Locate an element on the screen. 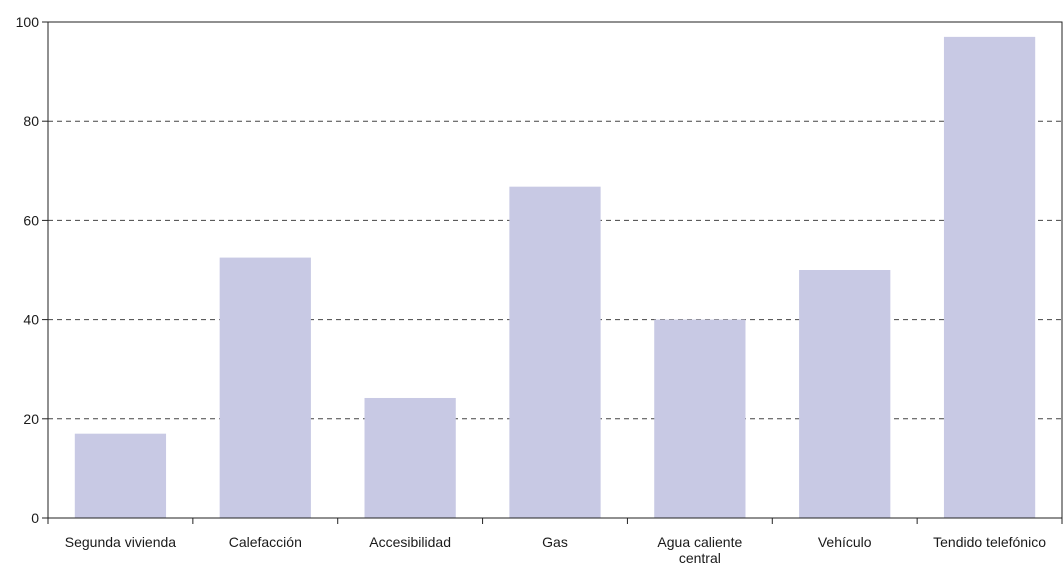 The width and height of the screenshot is (1064, 571). x-category-label: Calefacción is located at coordinates (265, 542).